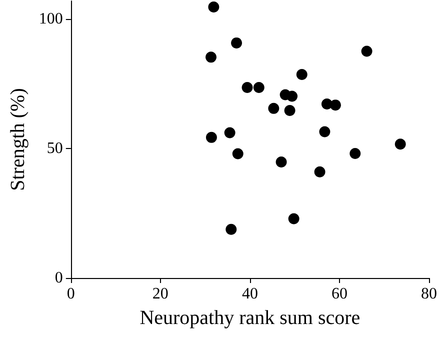 This screenshot has height=338, width=440. What do you see at coordinates (250, 294) in the screenshot?
I see `x-tick-label: 40` at bounding box center [250, 294].